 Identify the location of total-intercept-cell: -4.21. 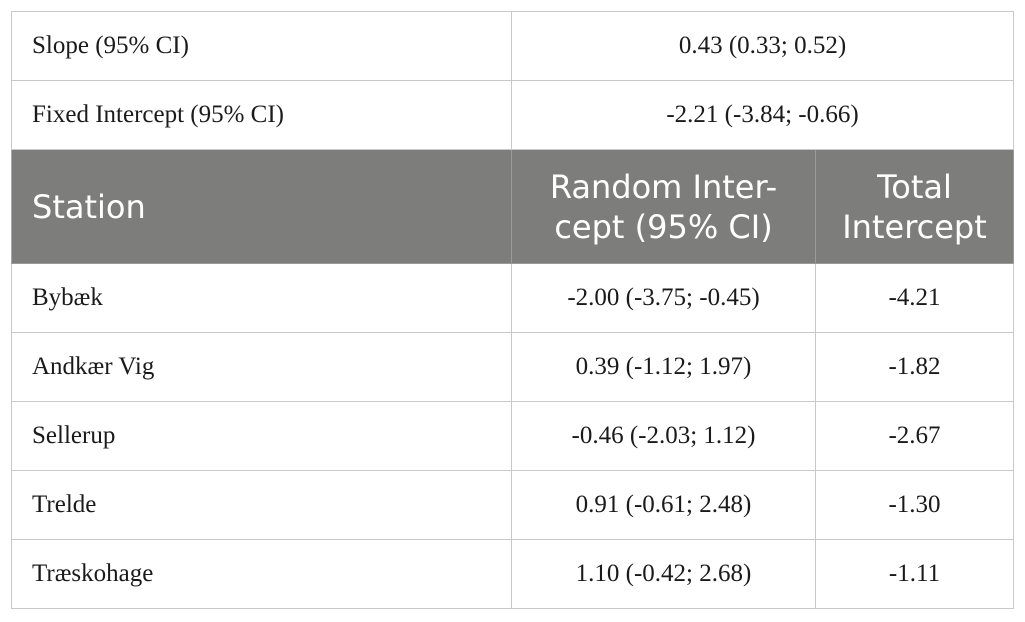
(914, 298).